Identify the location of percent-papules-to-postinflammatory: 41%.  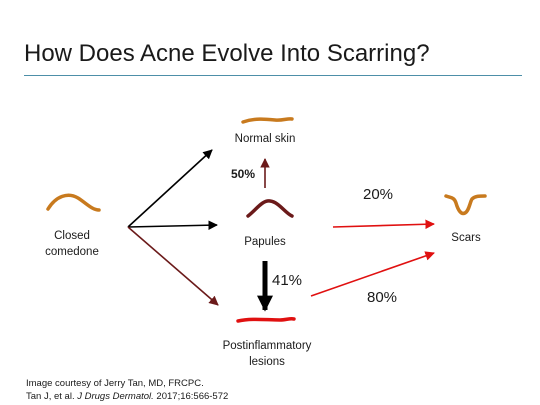
(287, 280).